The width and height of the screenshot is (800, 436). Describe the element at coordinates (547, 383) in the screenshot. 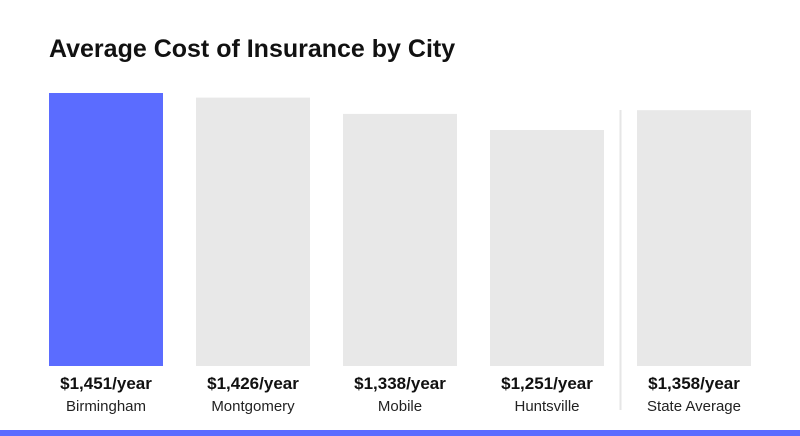

I see `value-label-huntsville: $1,251/year` at that location.